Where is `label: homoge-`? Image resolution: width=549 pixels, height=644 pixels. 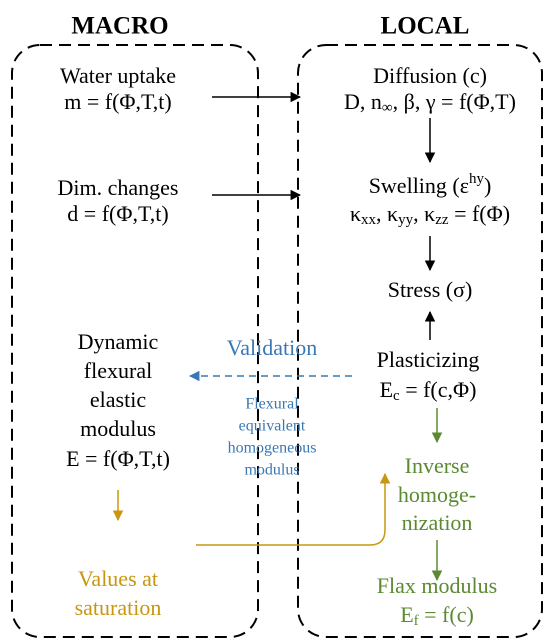
label: homoge- is located at coordinates (437, 494).